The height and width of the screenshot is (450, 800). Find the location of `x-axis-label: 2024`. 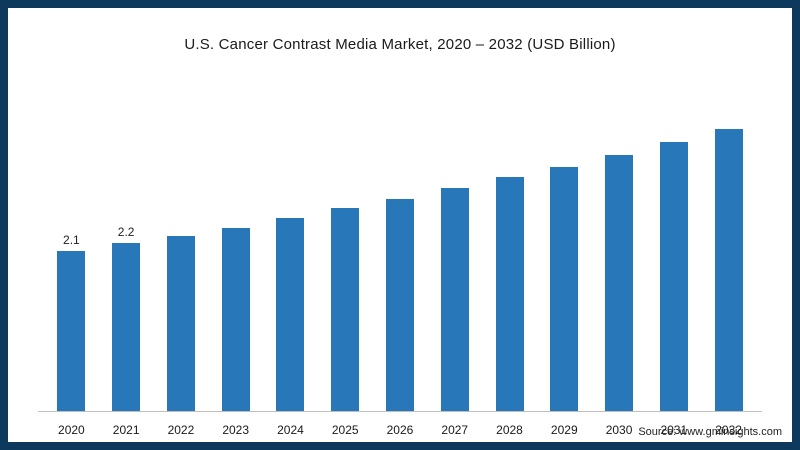

x-axis-label: 2024 is located at coordinates (290, 430).